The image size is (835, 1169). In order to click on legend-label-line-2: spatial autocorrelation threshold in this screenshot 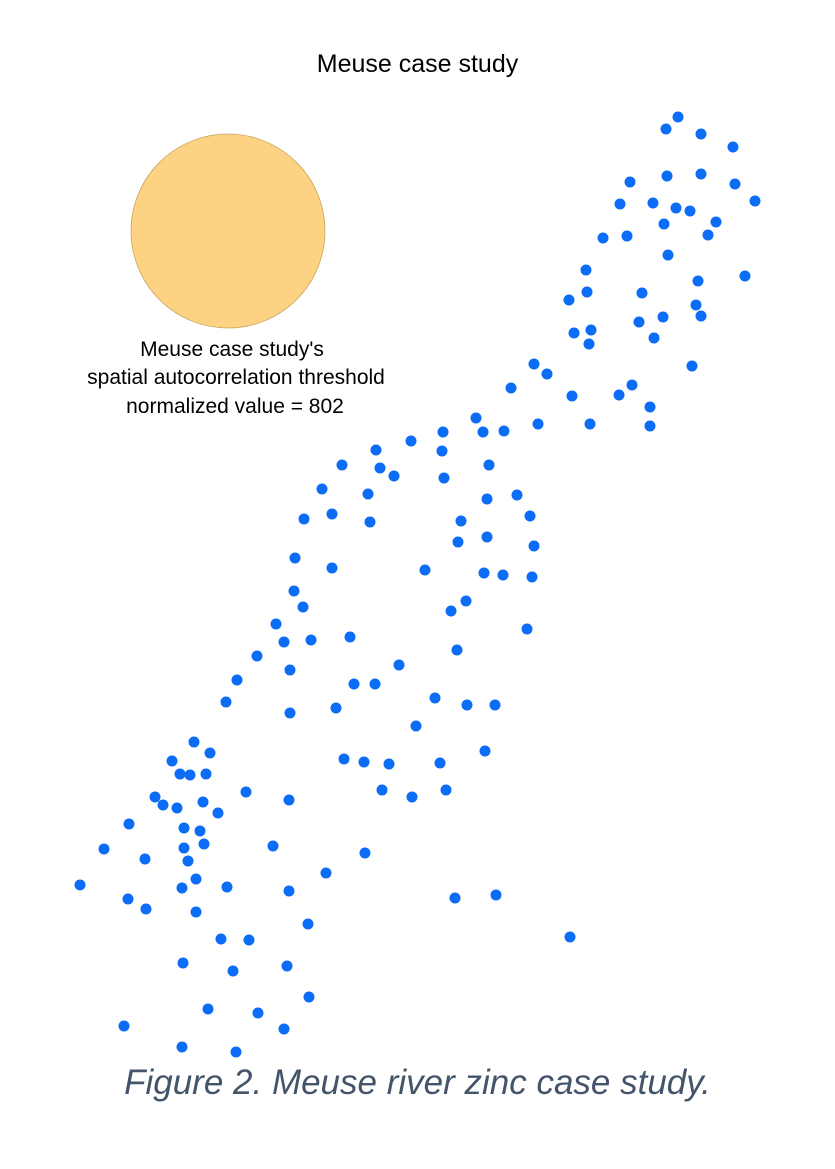, I will do `click(236, 377)`.